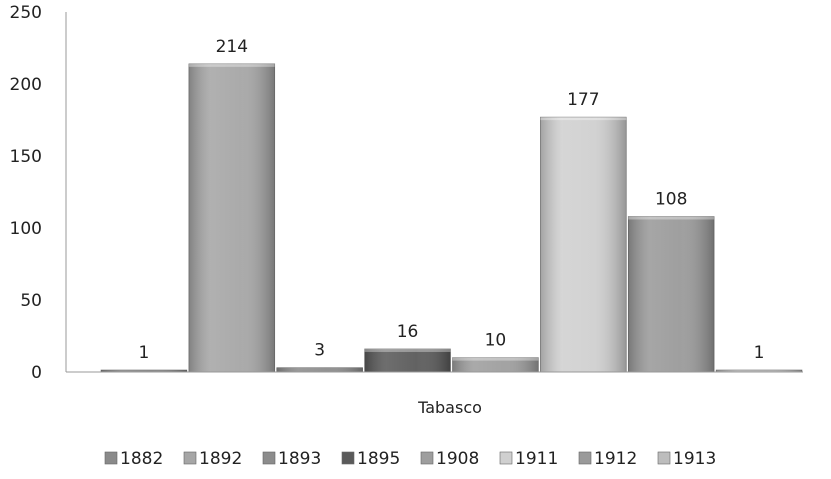 This screenshot has width=831, height=479. I want to click on data-label-1913: 1, so click(759, 353).